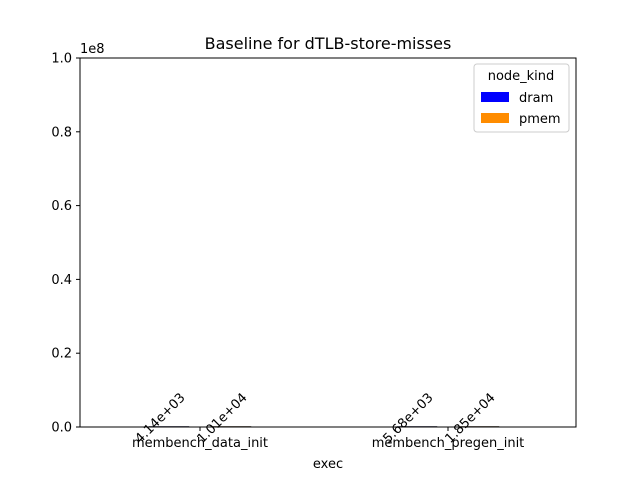  I want to click on y-tick-label: 0.6, so click(61, 206).